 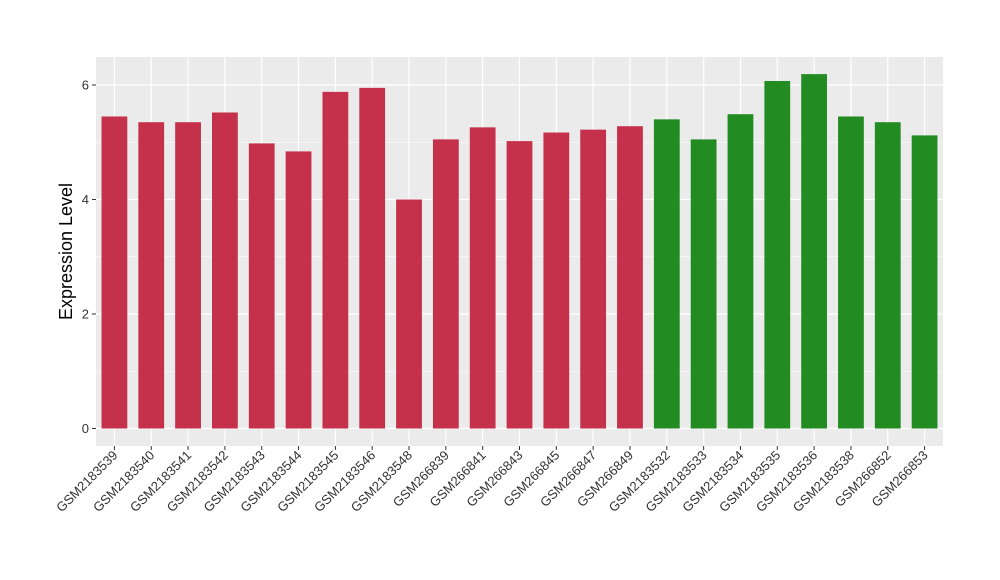 What do you see at coordinates (188, 275) in the screenshot?
I see `bar-gsm2183541` at bounding box center [188, 275].